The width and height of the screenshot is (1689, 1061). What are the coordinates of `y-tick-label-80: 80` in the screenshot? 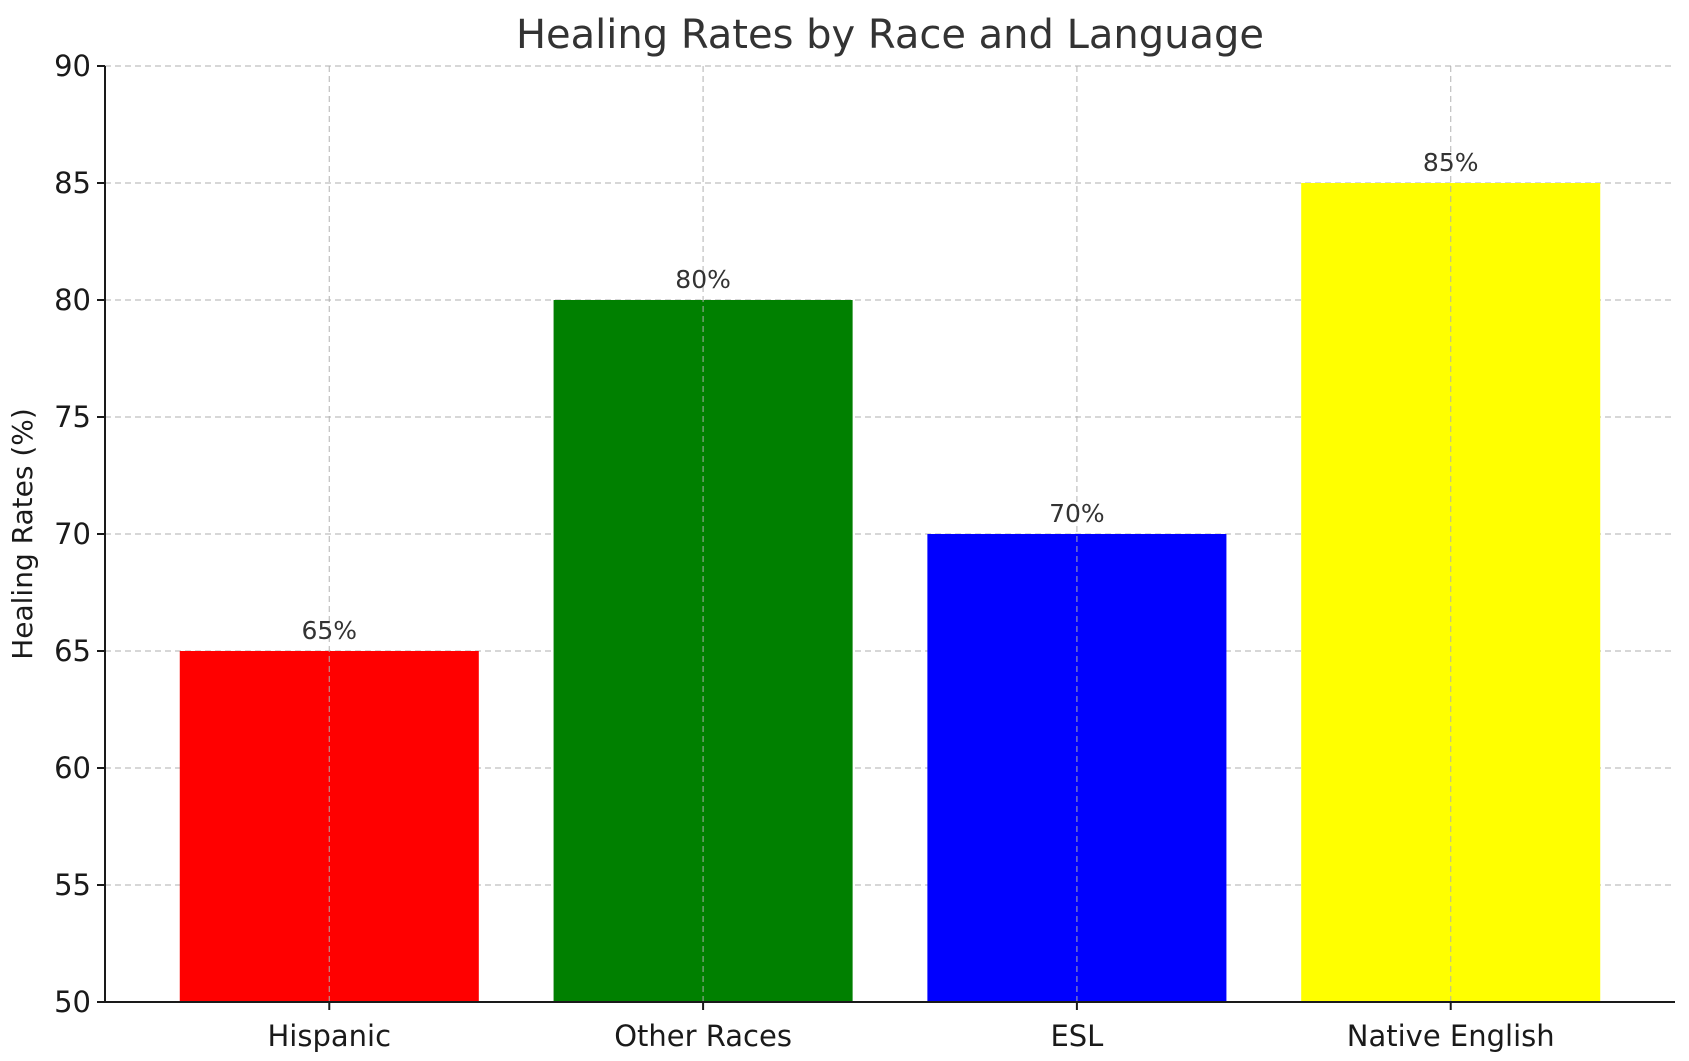 It's located at (72, 300).